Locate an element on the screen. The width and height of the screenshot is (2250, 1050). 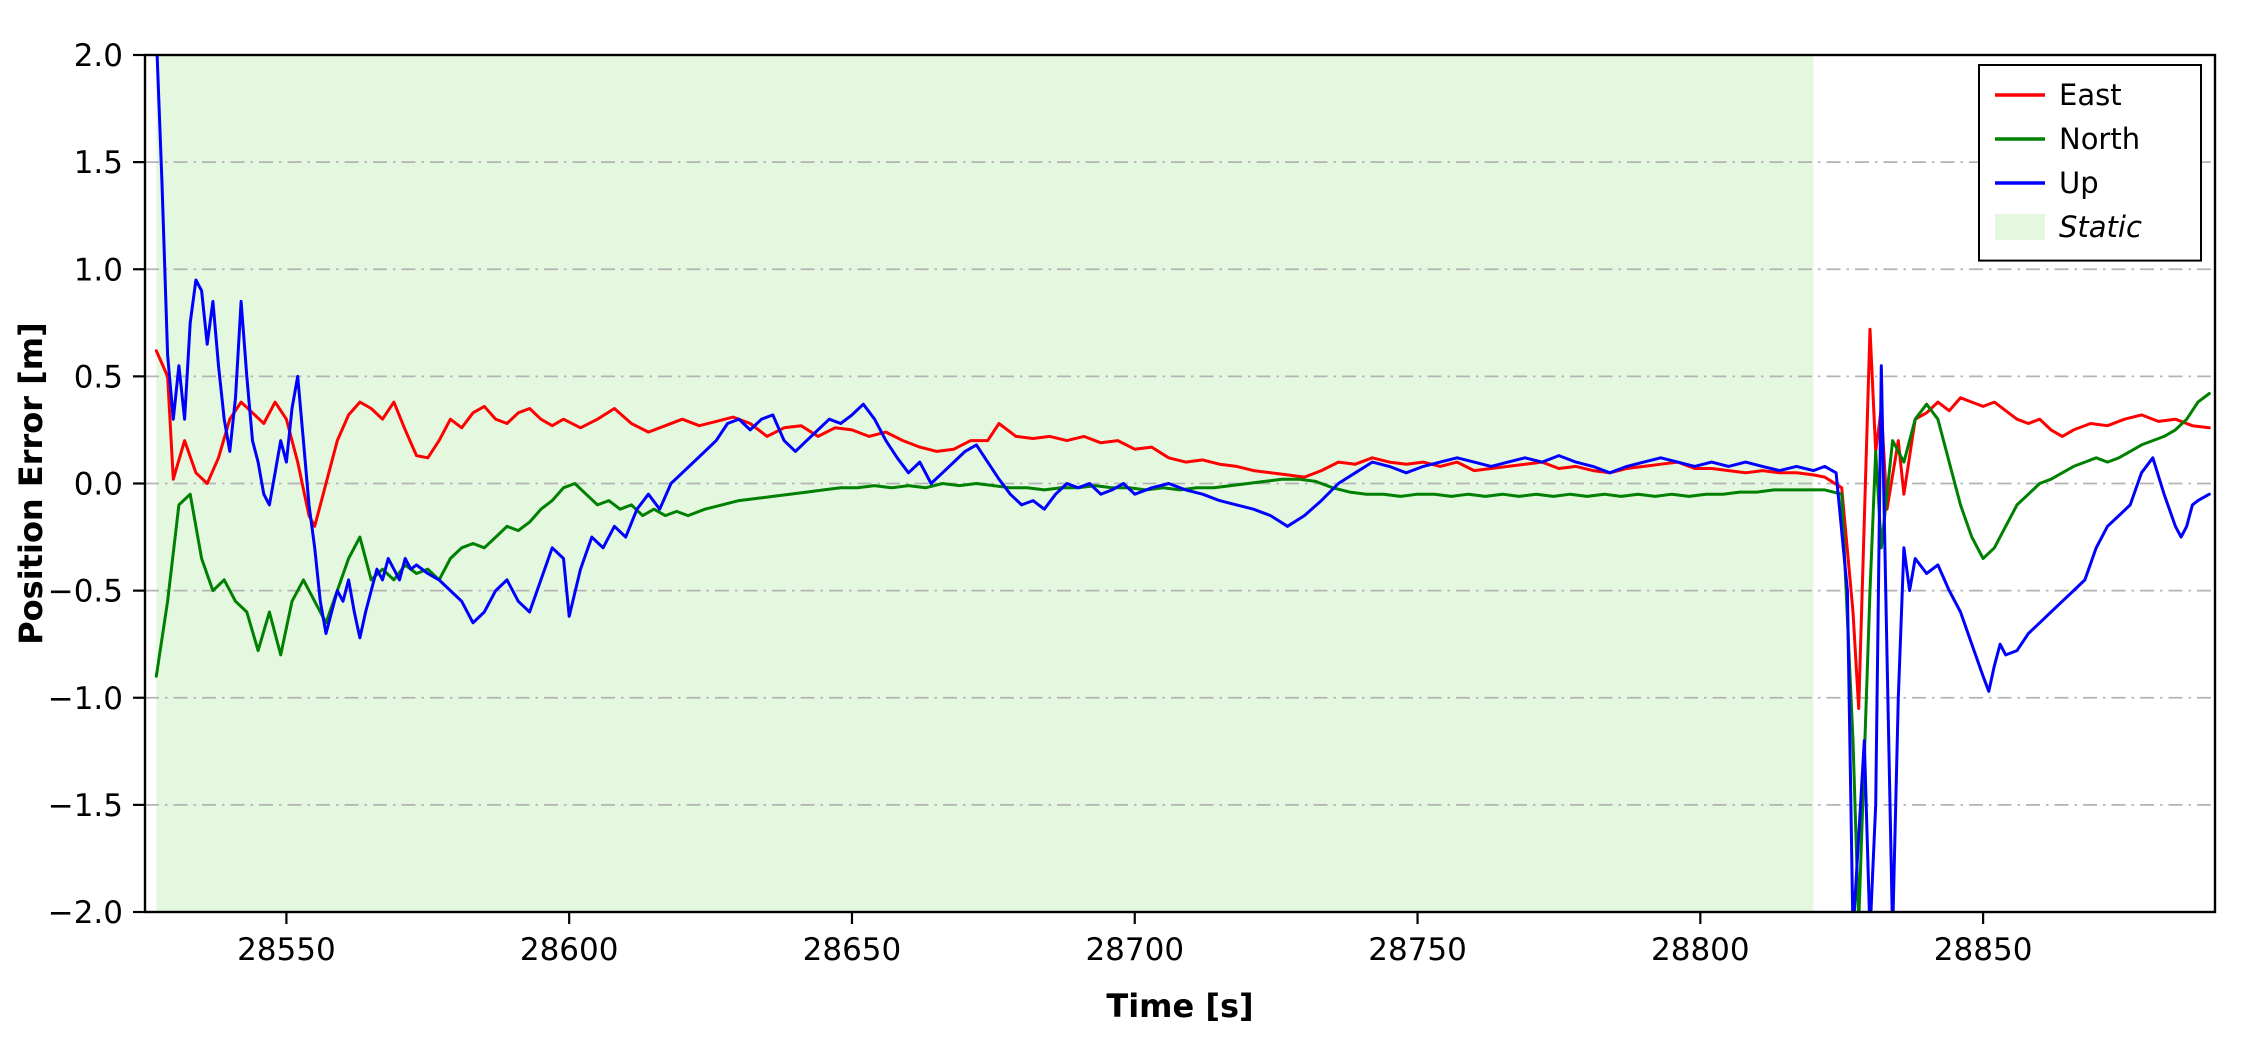
y-tick-label: 1.5 is located at coordinates (98, 163).